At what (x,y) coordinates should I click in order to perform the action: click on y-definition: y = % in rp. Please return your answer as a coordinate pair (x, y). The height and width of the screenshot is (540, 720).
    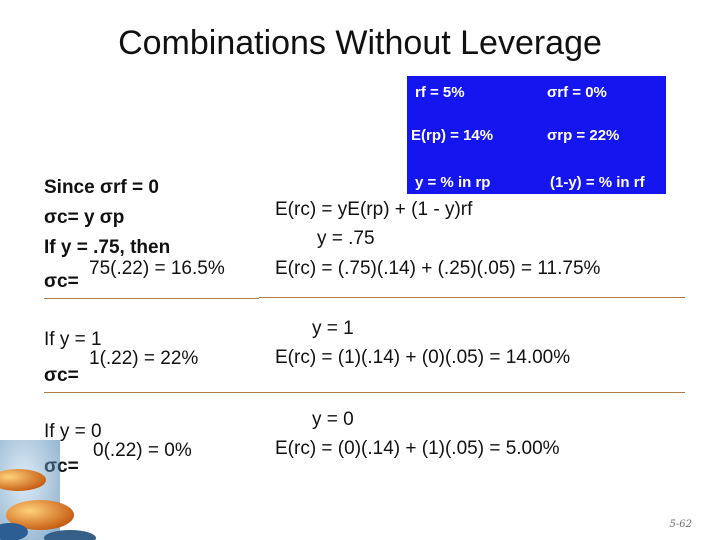
    Looking at the image, I should click on (453, 182).